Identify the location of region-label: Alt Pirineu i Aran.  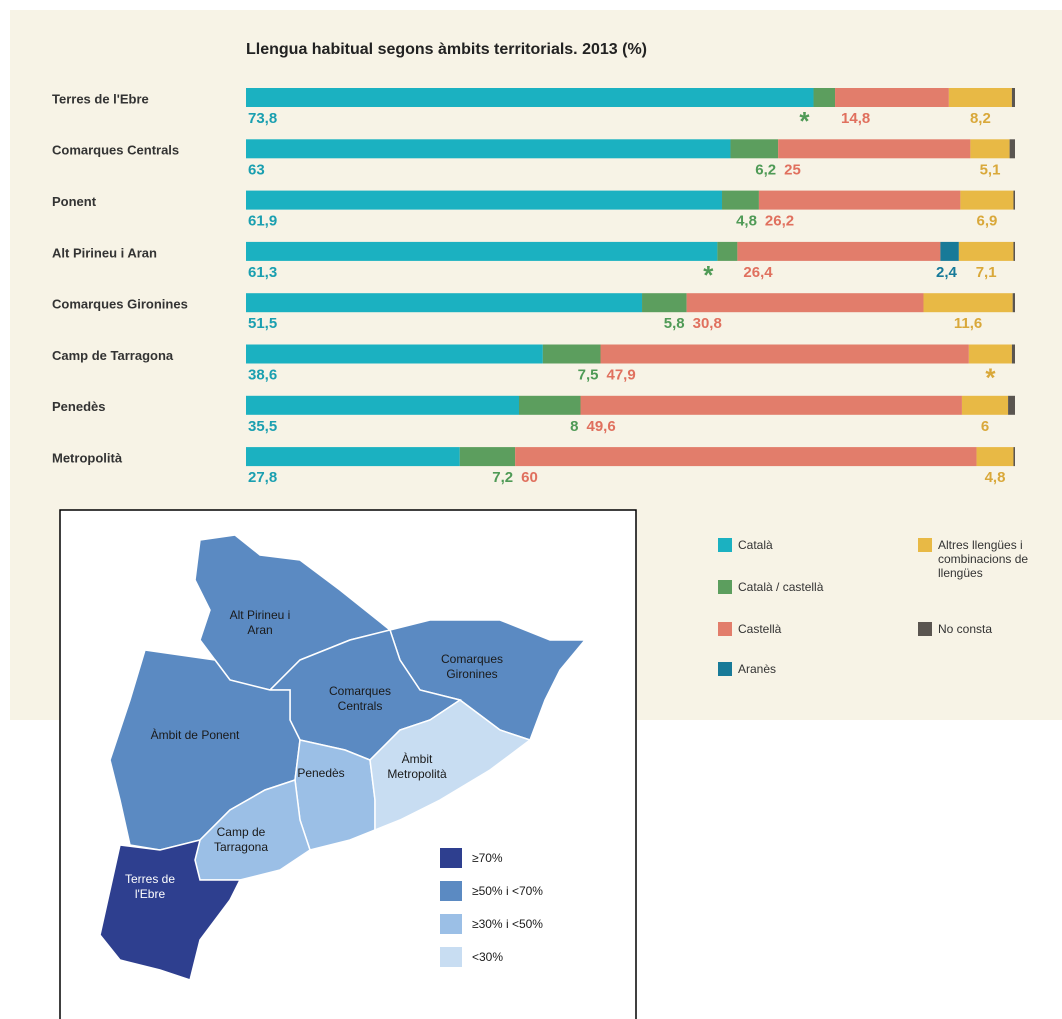
(260, 622).